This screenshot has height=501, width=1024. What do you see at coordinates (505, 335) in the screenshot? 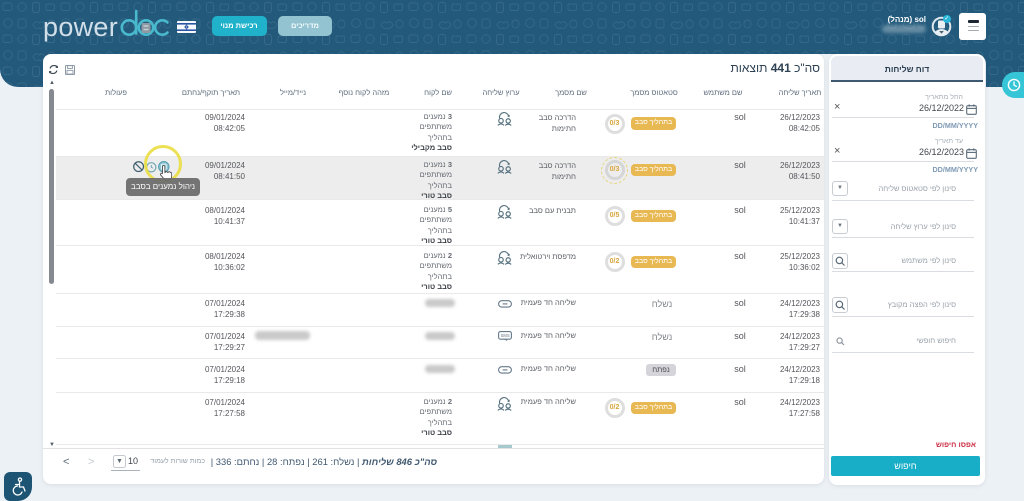
I see `svg-text: SMS` at bounding box center [505, 335].